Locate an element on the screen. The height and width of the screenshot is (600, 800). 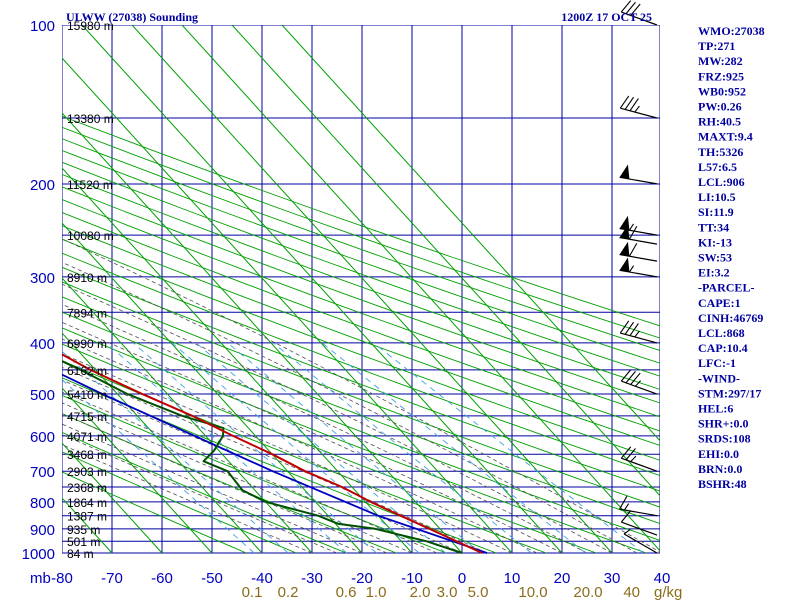
temperature-tick-label: -70 is located at coordinates (112, 578).